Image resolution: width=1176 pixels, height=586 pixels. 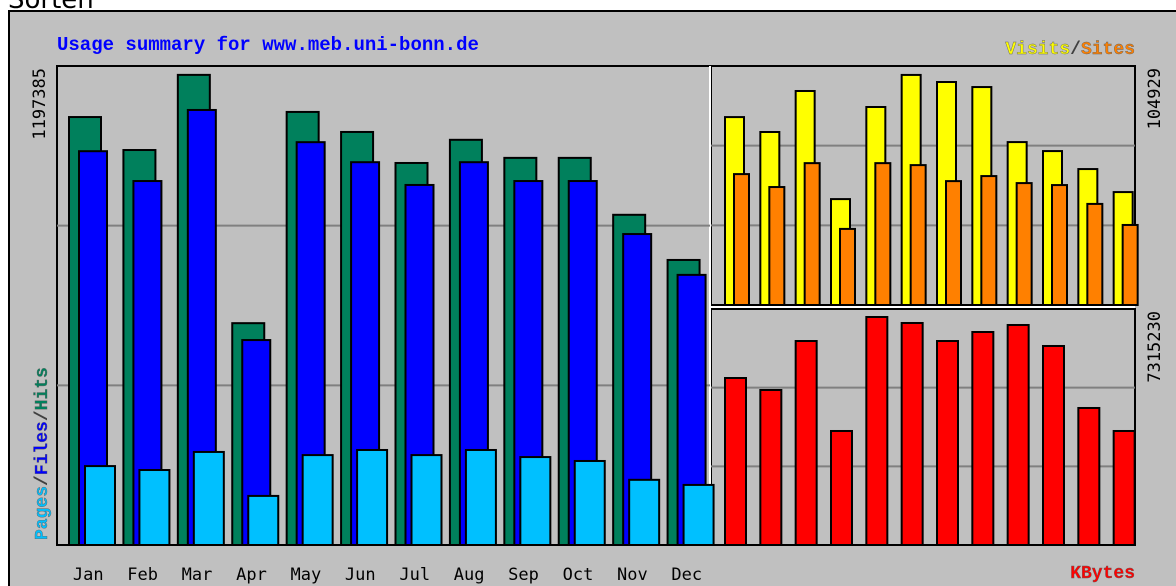 What do you see at coordinates (306, 575) in the screenshot?
I see `x-tick-label: May` at bounding box center [306, 575].